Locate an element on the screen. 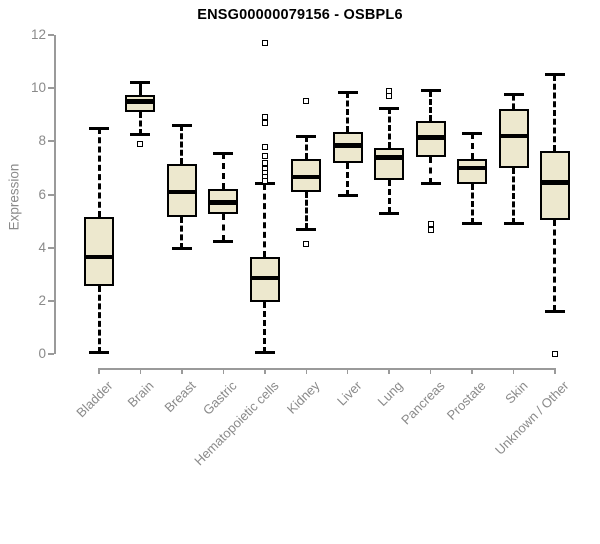  y-tick-label: 2 is located at coordinates (42, 300).